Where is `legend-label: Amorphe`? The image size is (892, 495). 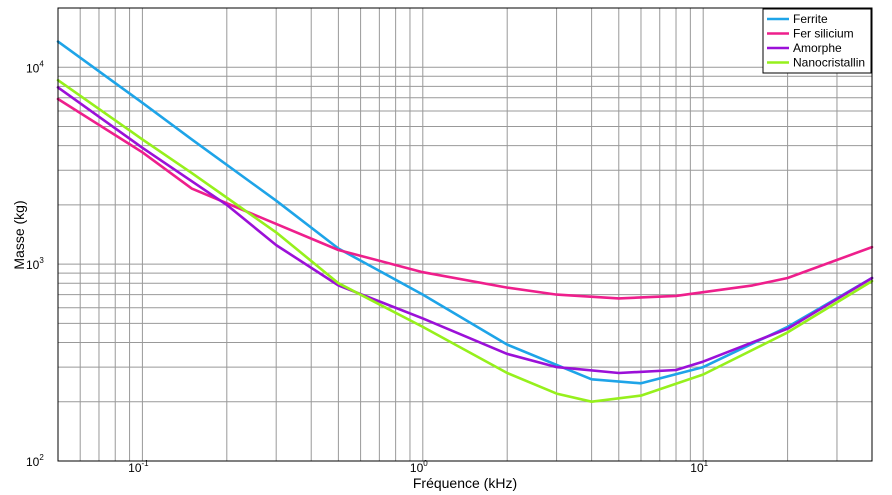 legend-label: Amorphe is located at coordinates (817, 48).